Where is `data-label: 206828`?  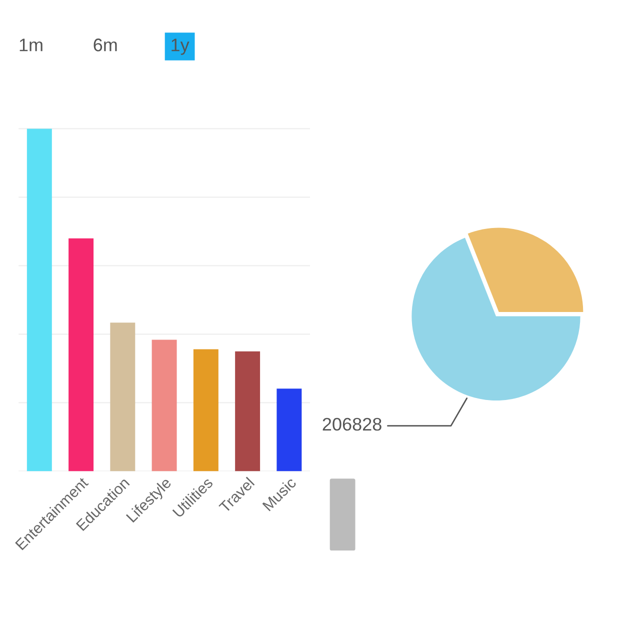 data-label: 206828 is located at coordinates (352, 424).